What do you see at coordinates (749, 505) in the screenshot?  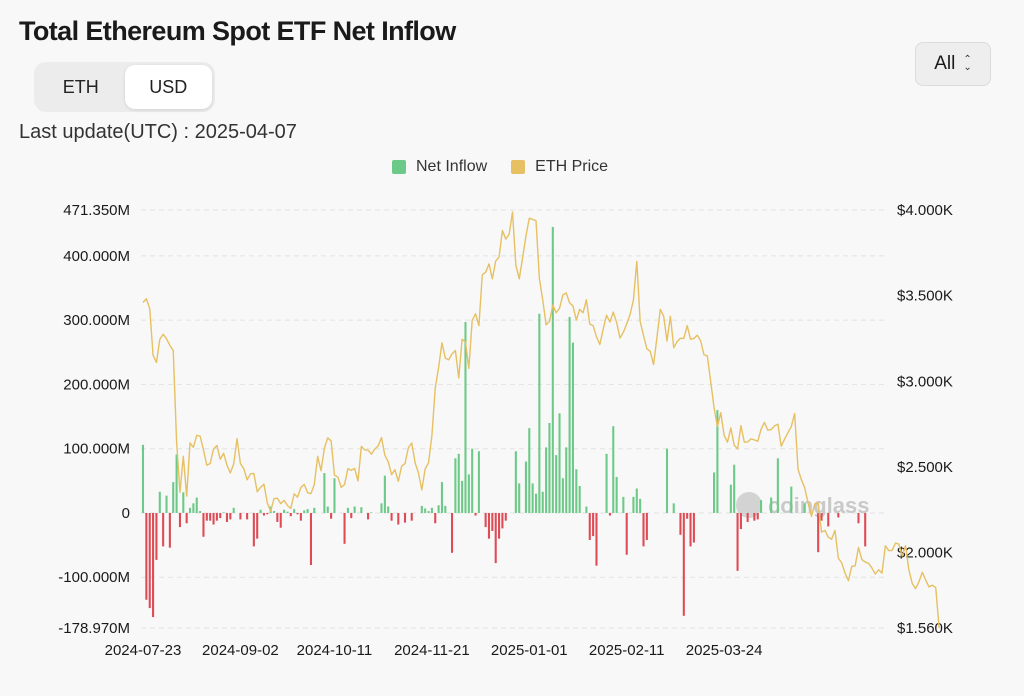 I see `watermark-logo-icon` at bounding box center [749, 505].